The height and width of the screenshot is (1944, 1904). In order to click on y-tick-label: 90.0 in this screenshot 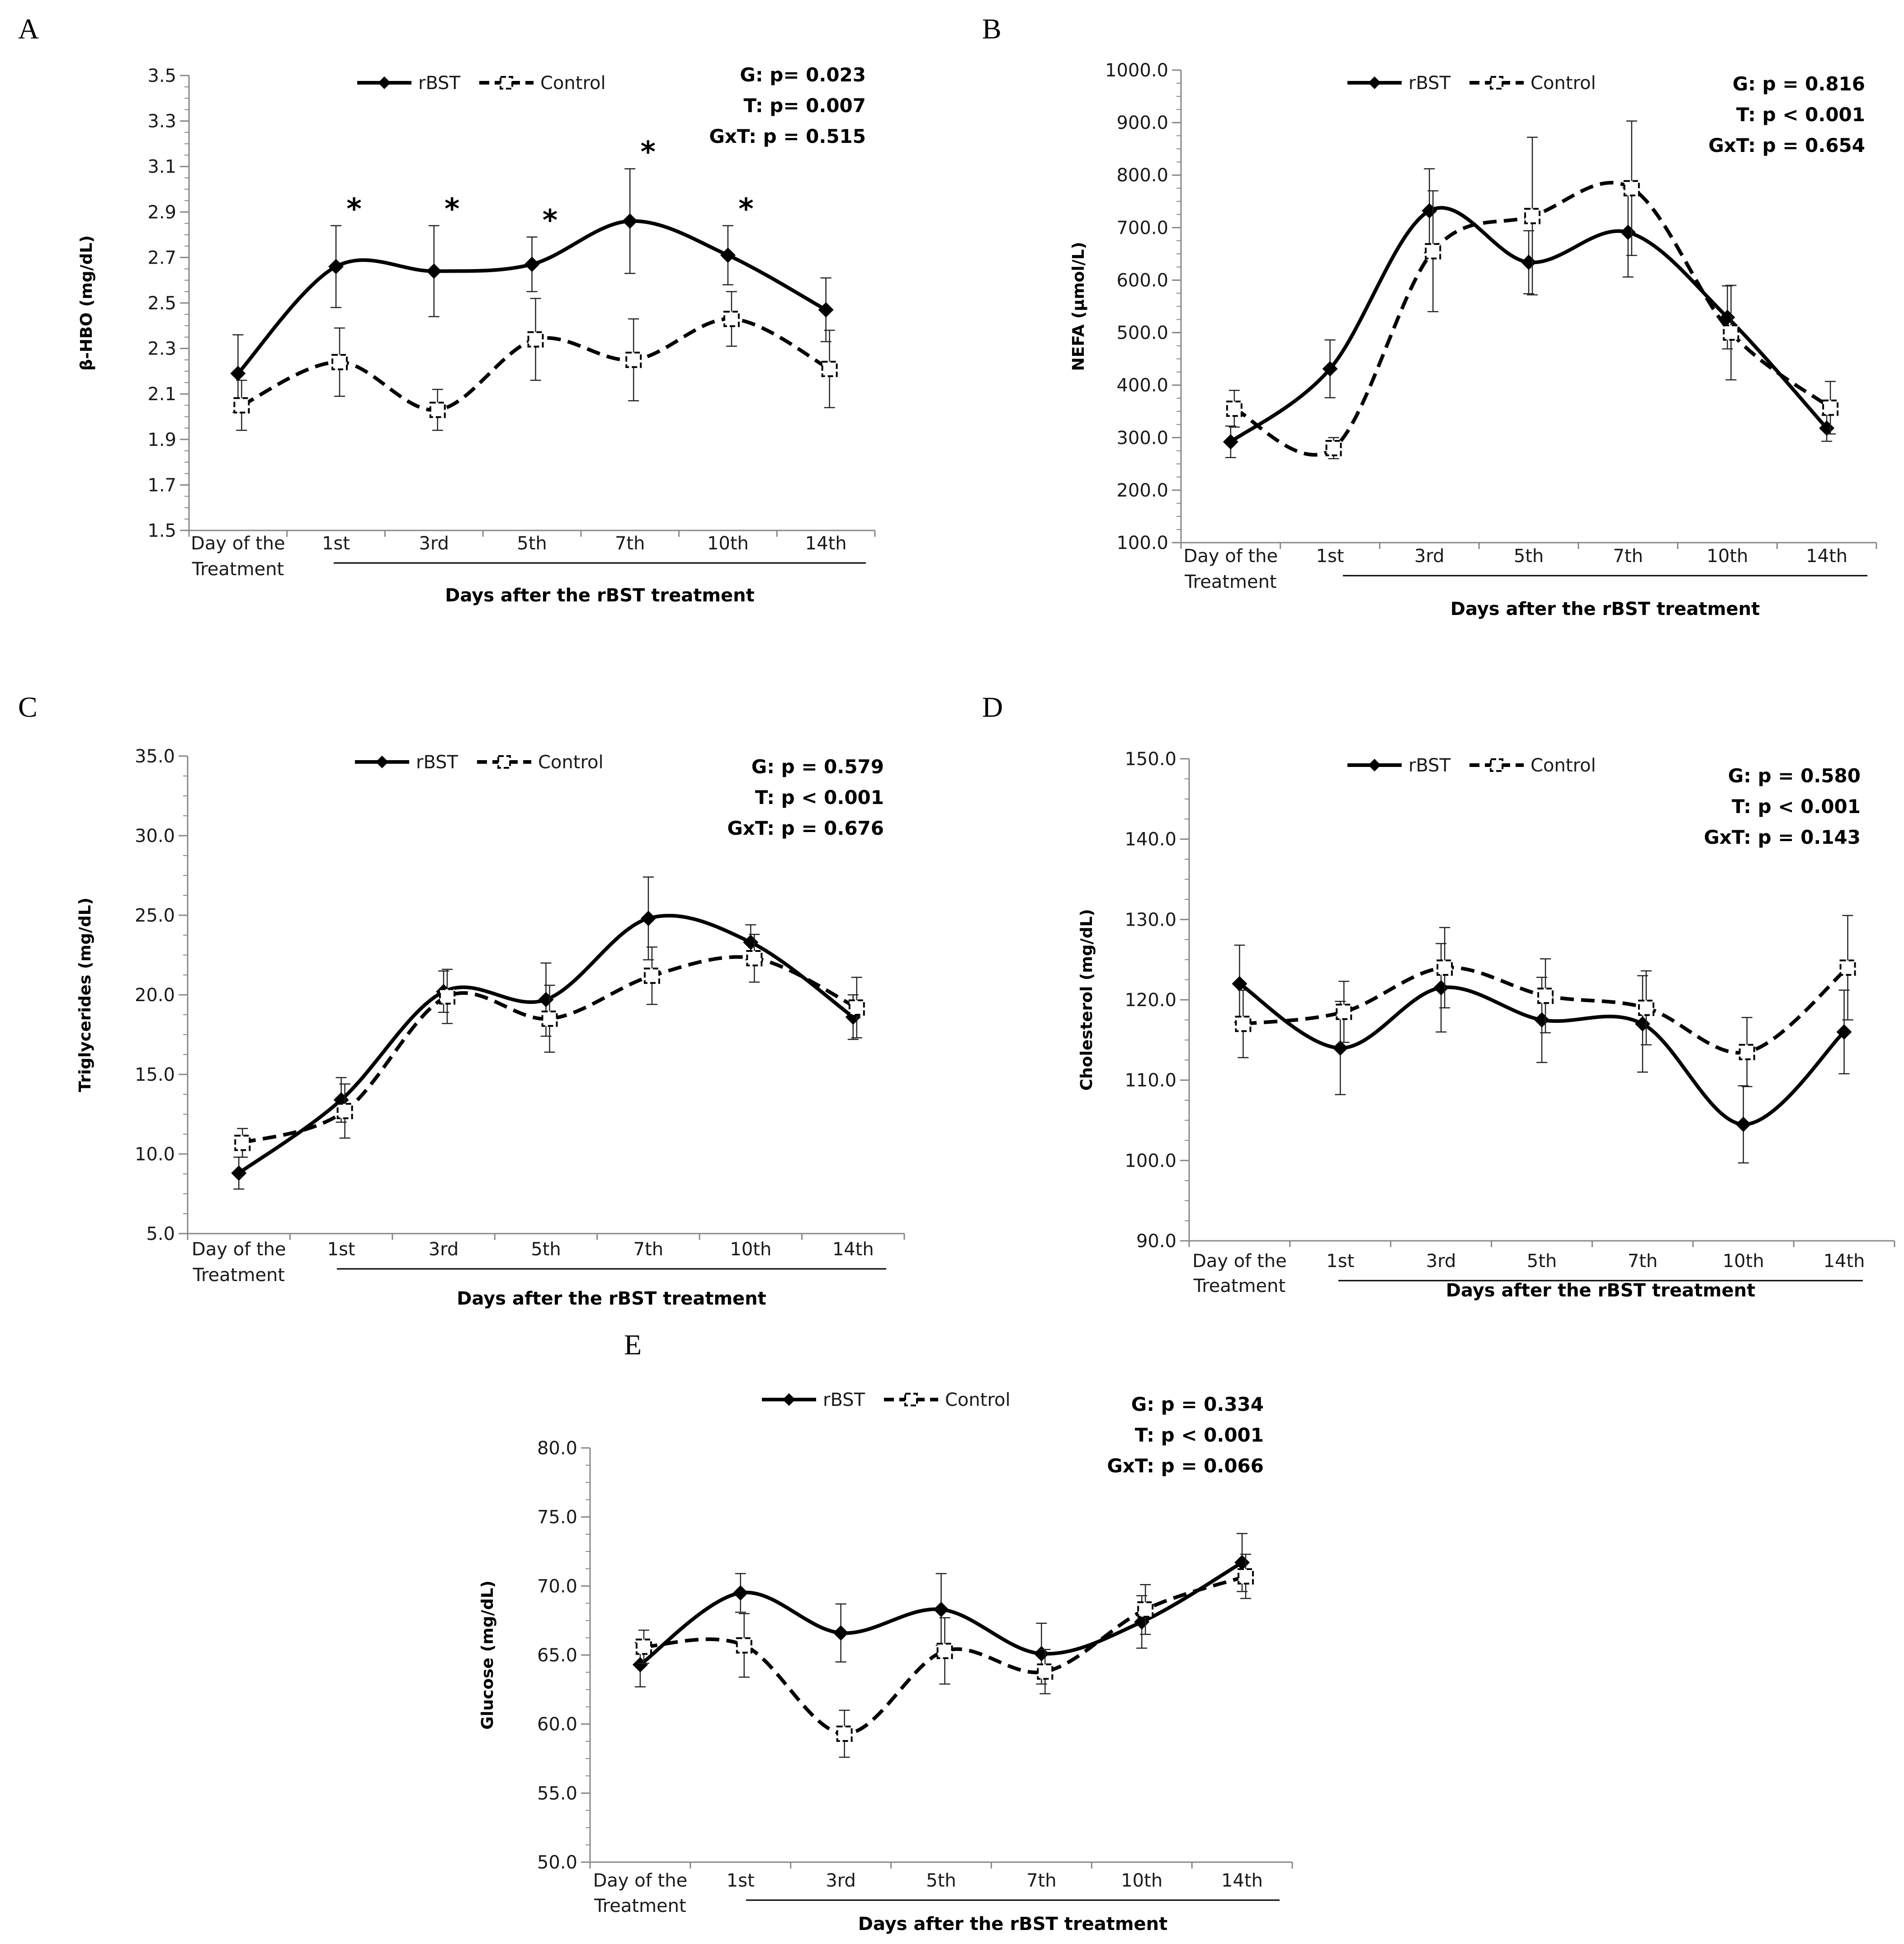, I will do `click(1156, 1241)`.